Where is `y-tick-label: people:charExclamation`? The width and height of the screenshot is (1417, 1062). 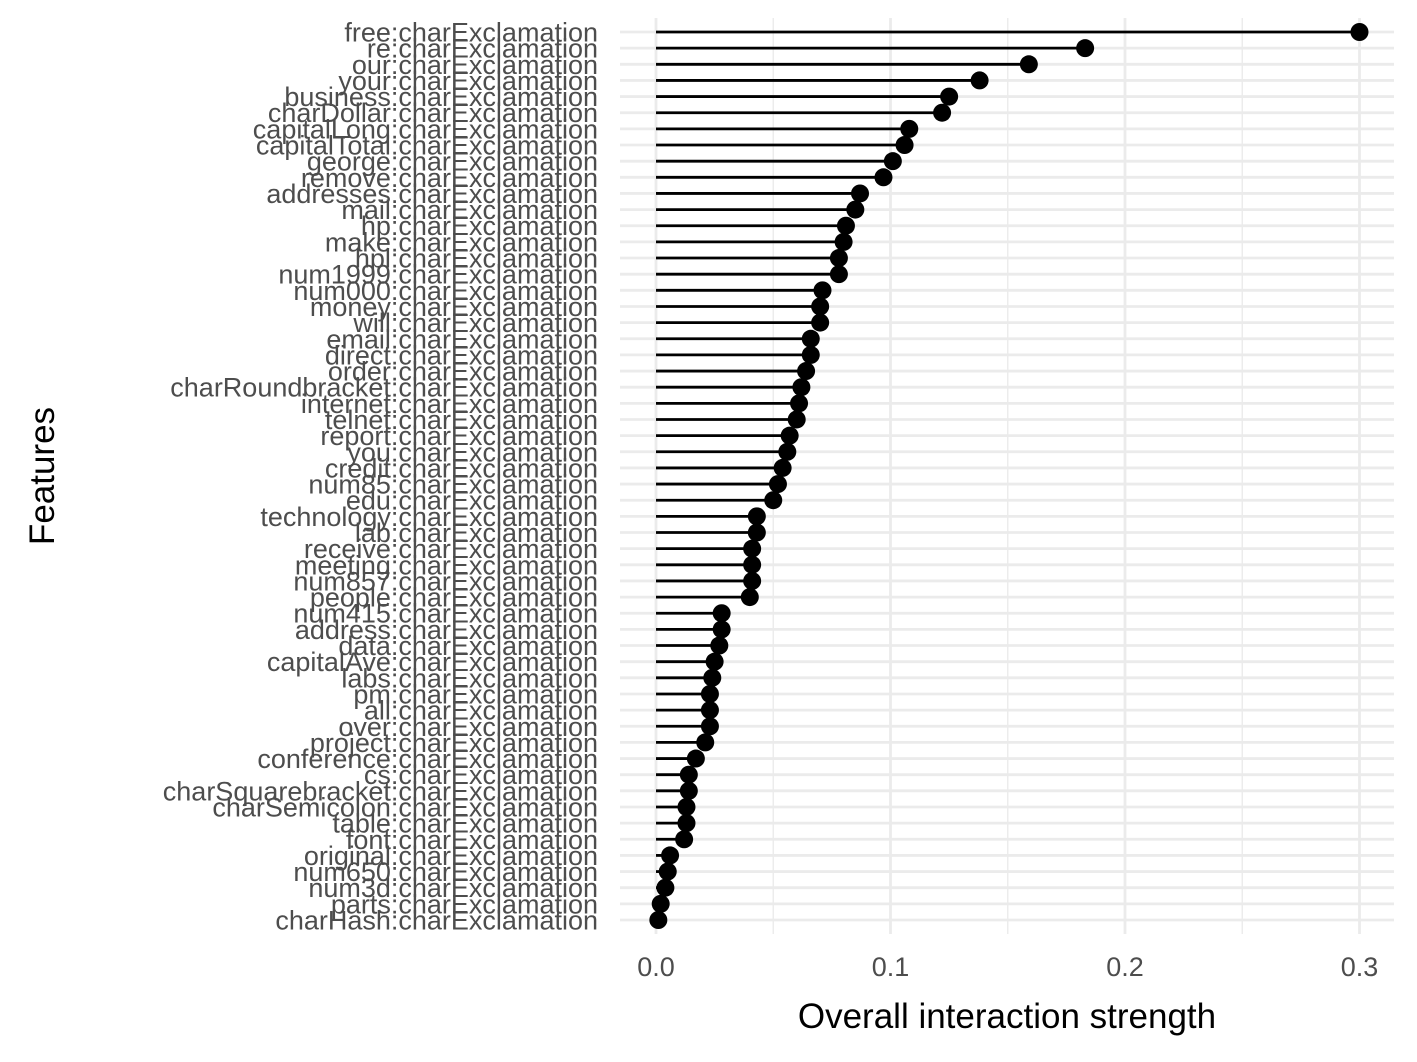
y-tick-label: people:charExclamation is located at coordinates (454, 598).